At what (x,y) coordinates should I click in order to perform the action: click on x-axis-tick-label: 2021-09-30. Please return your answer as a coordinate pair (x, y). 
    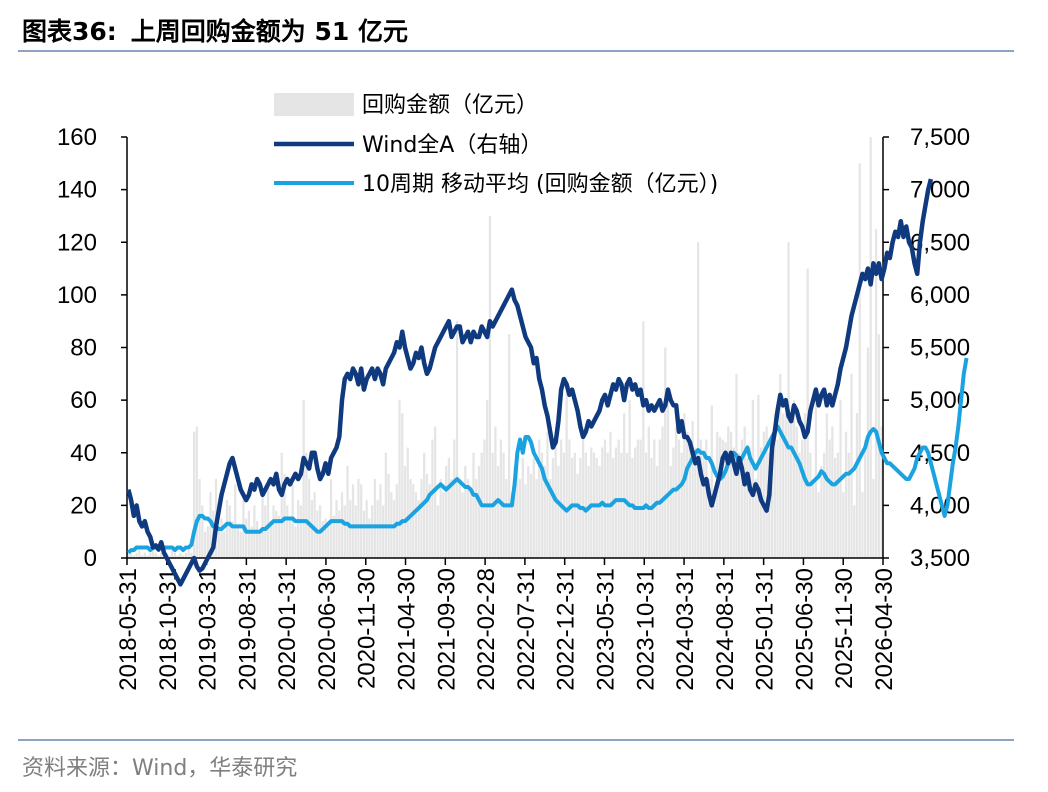
    Looking at the image, I should click on (446, 629).